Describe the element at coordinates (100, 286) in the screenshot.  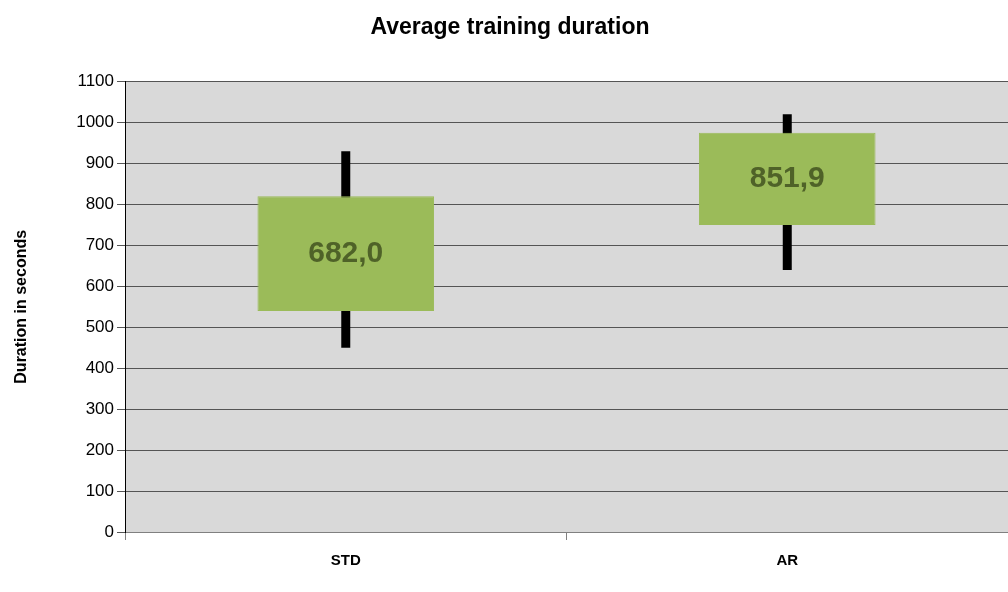
I see `y-tick-label: 600` at that location.